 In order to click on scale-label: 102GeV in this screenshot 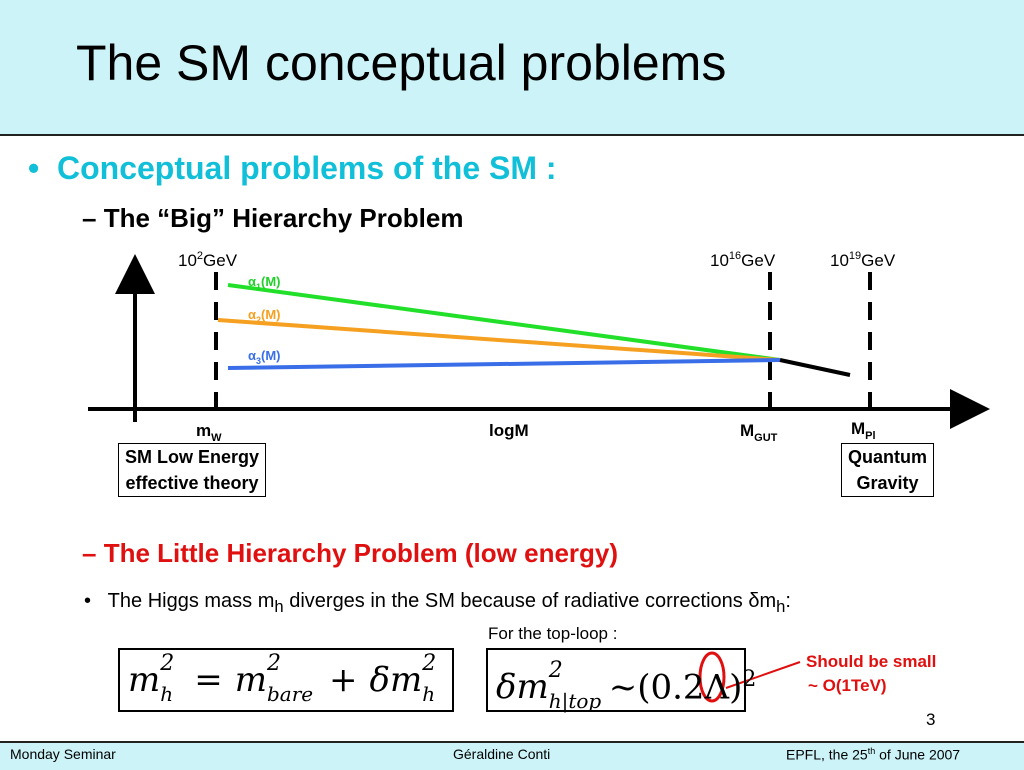, I will do `click(208, 260)`.